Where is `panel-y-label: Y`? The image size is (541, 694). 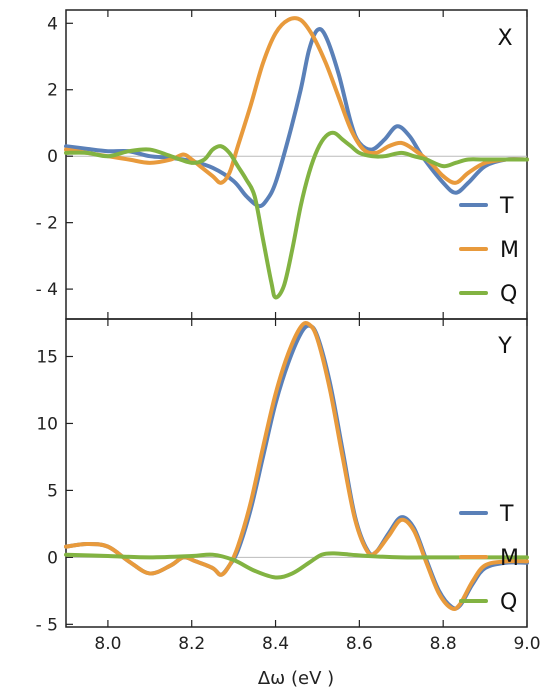 panel-y-label: Y is located at coordinates (504, 346).